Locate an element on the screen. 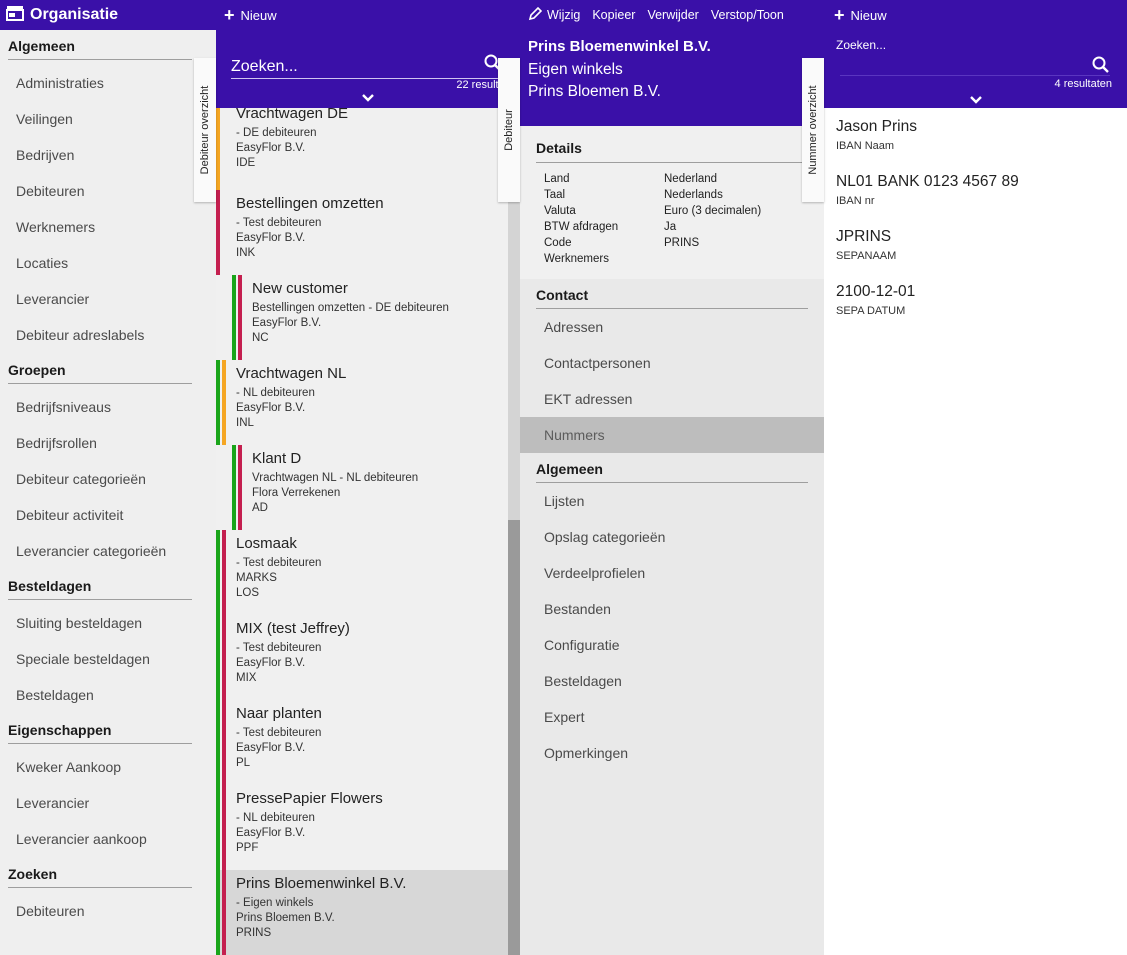 This screenshot has width=1127, height=955. detail-section-title: Contact is located at coordinates (562, 295).